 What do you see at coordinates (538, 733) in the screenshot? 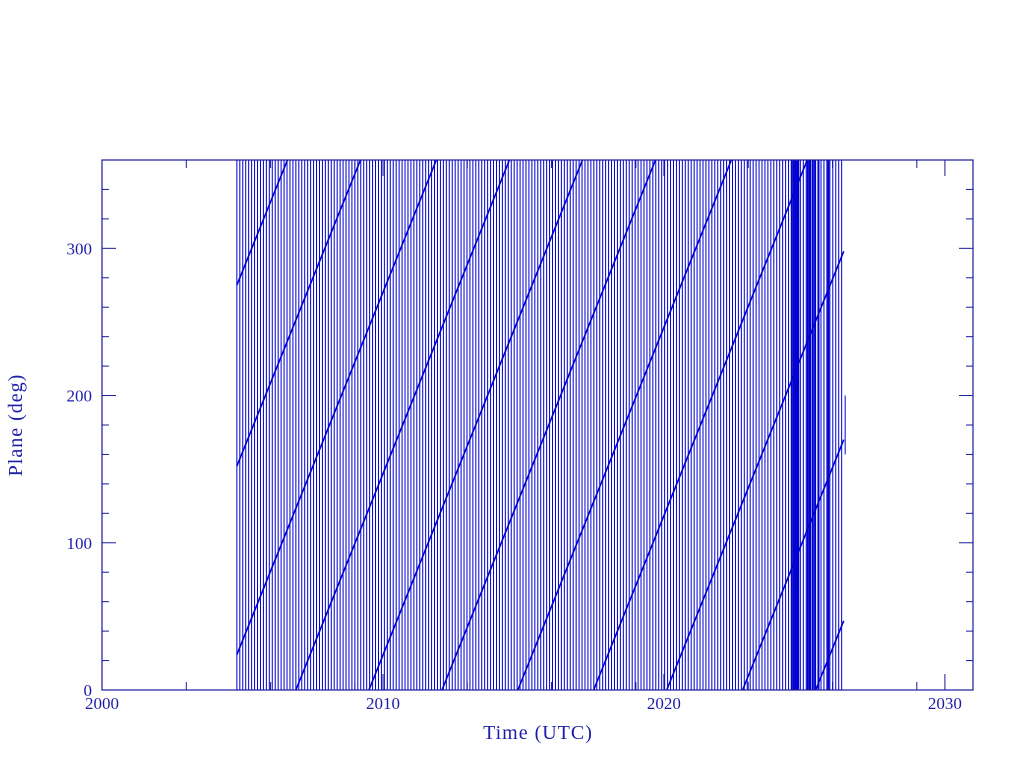
I see `x-axis-label: Time (UTC)` at bounding box center [538, 733].